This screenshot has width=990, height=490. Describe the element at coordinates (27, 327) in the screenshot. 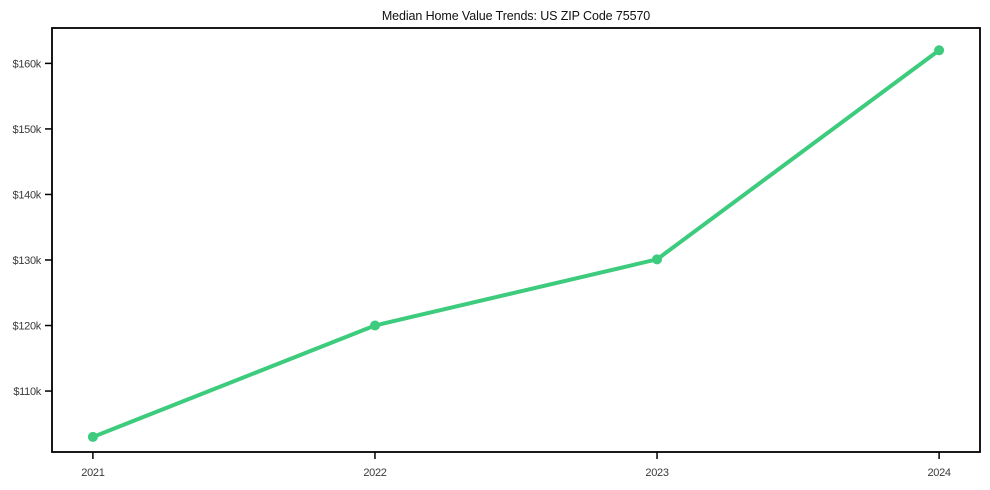

I see `y-tick-label: $120k` at that location.